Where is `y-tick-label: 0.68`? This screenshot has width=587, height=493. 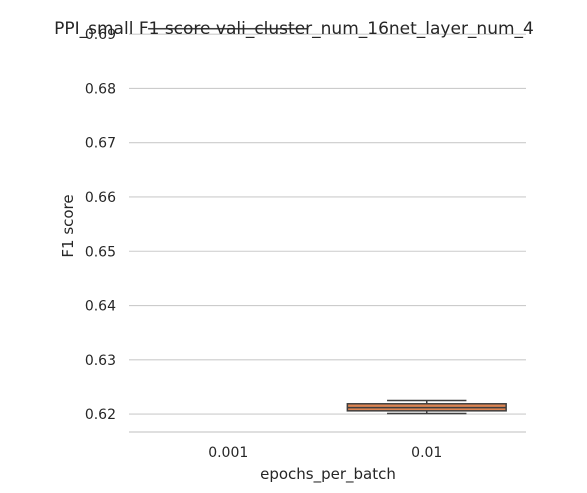
y-tick-label: 0.68 is located at coordinates (100, 89).